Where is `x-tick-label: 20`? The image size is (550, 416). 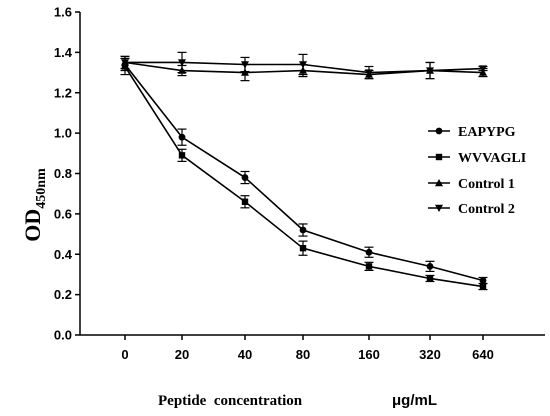
x-tick-label: 20 is located at coordinates (182, 354).